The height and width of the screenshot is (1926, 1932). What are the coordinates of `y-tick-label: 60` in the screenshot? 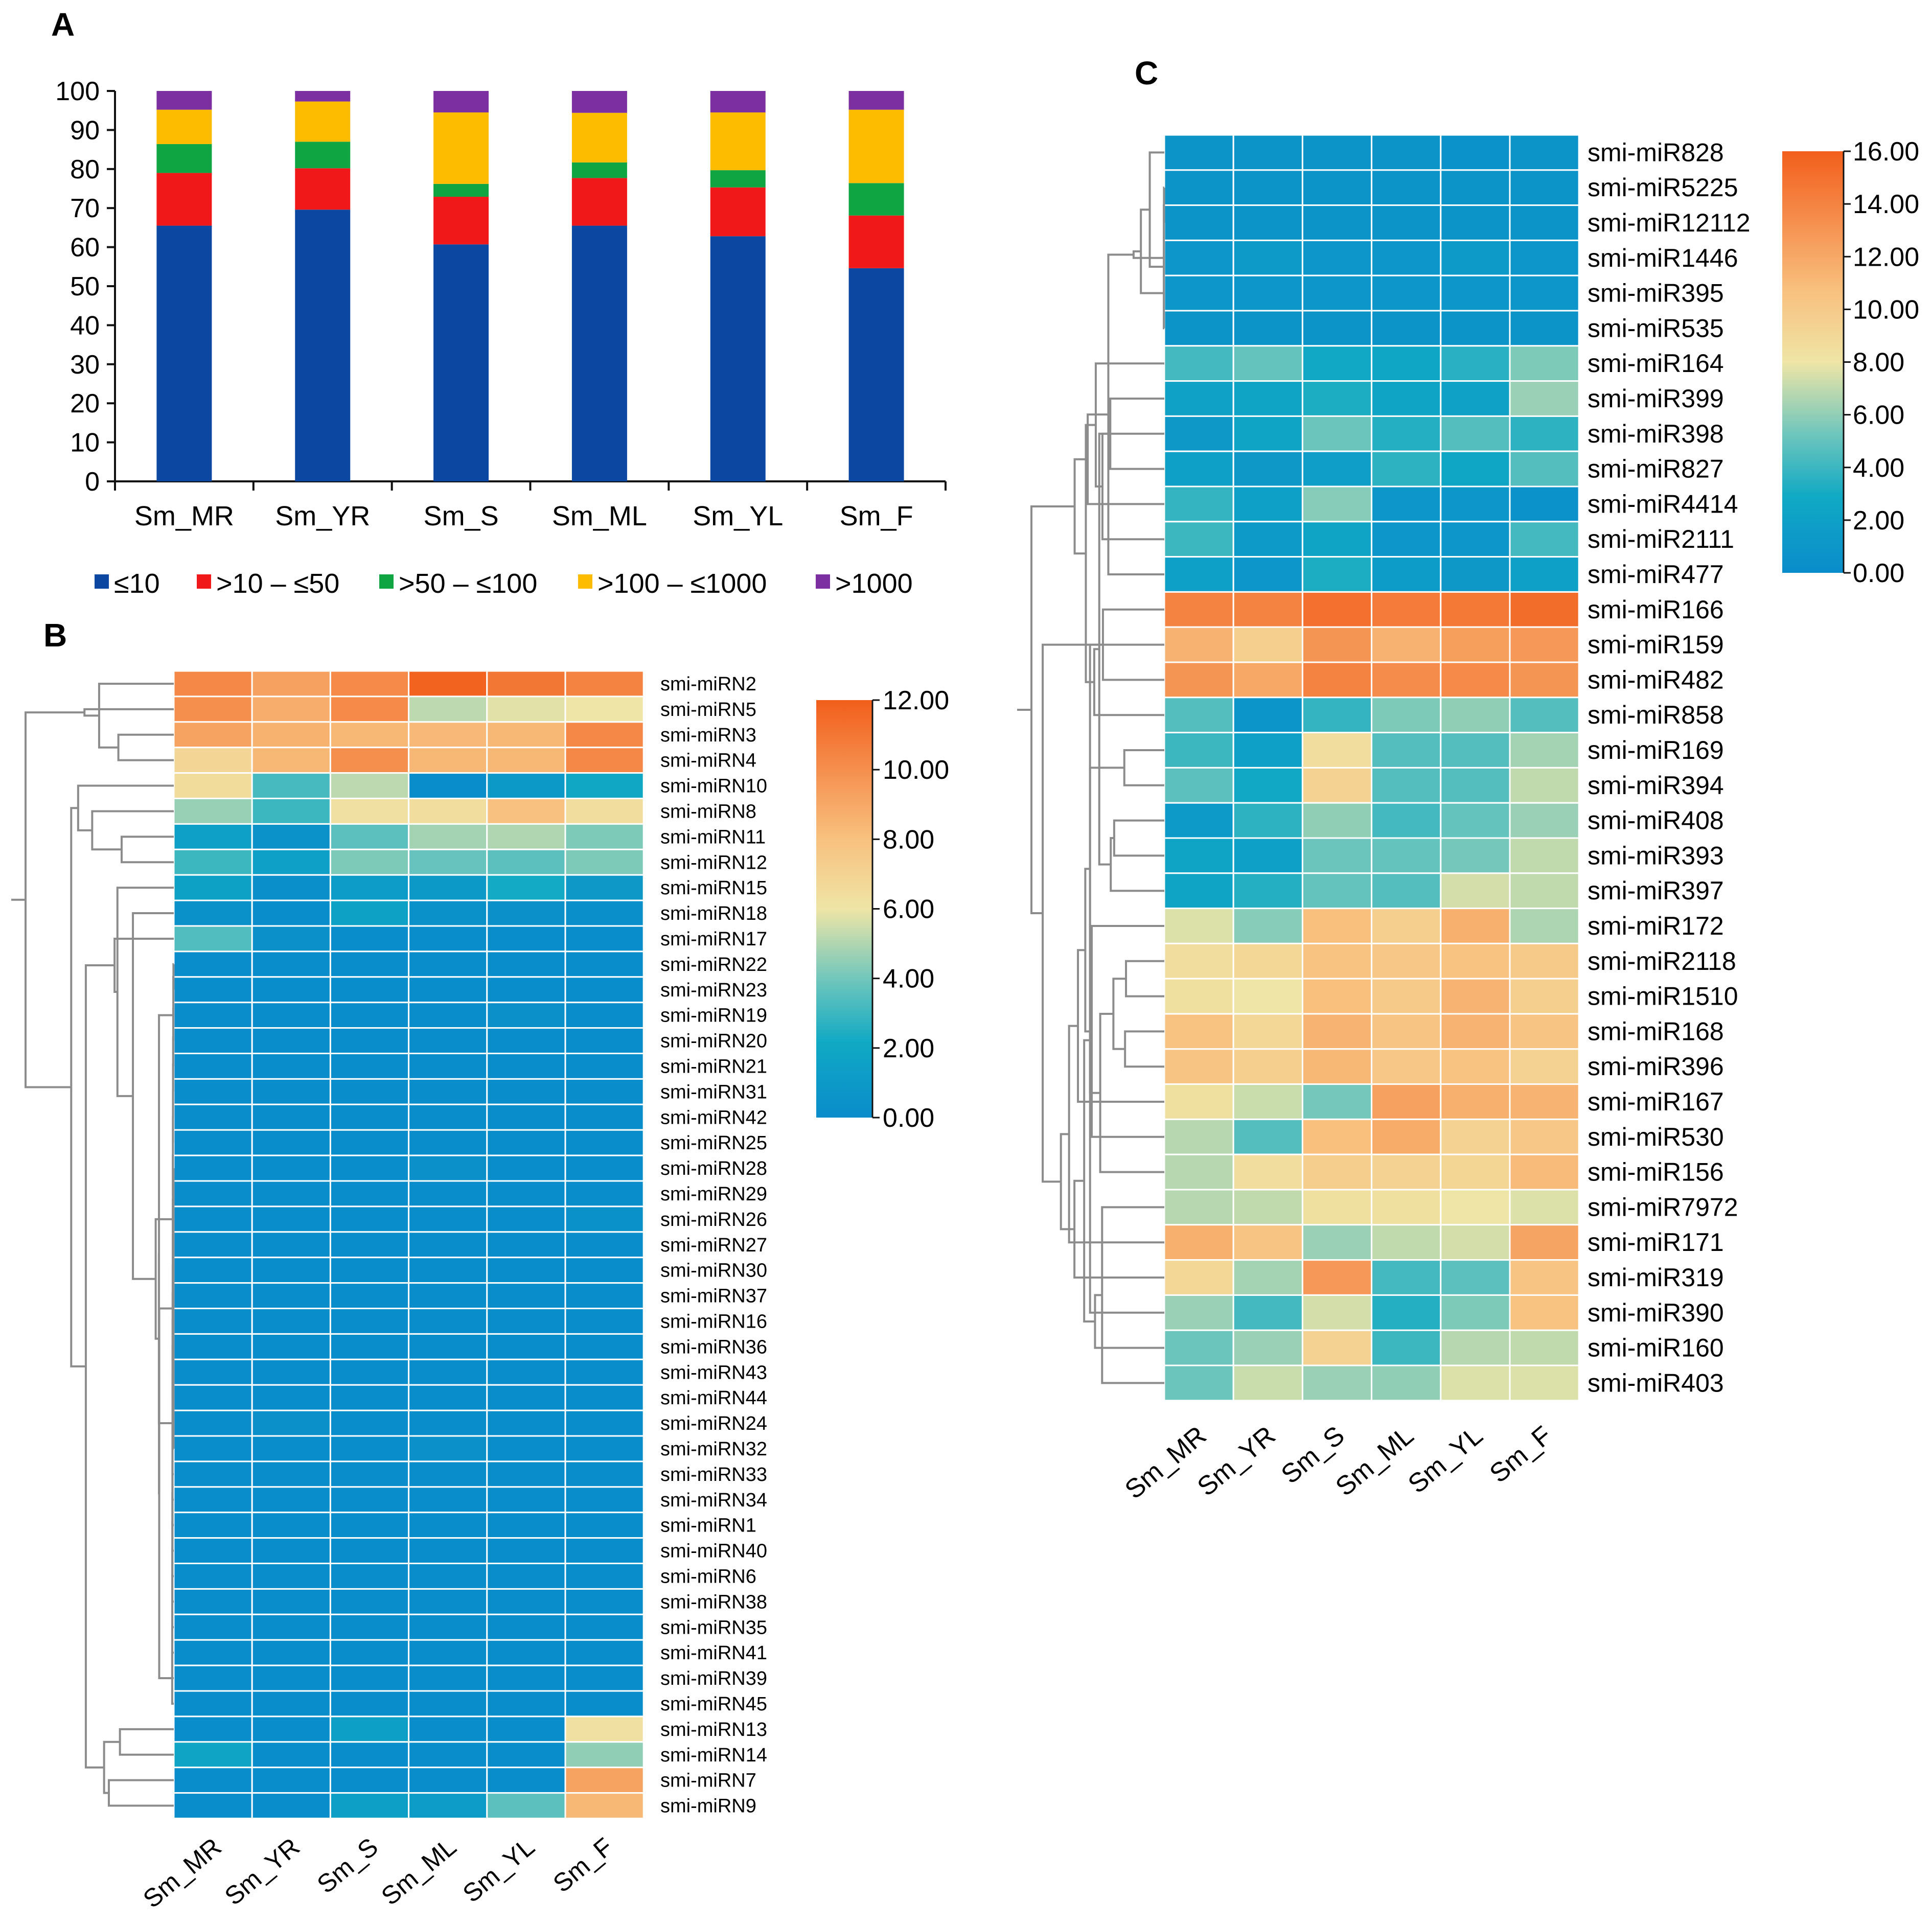 It's located at (85, 248).